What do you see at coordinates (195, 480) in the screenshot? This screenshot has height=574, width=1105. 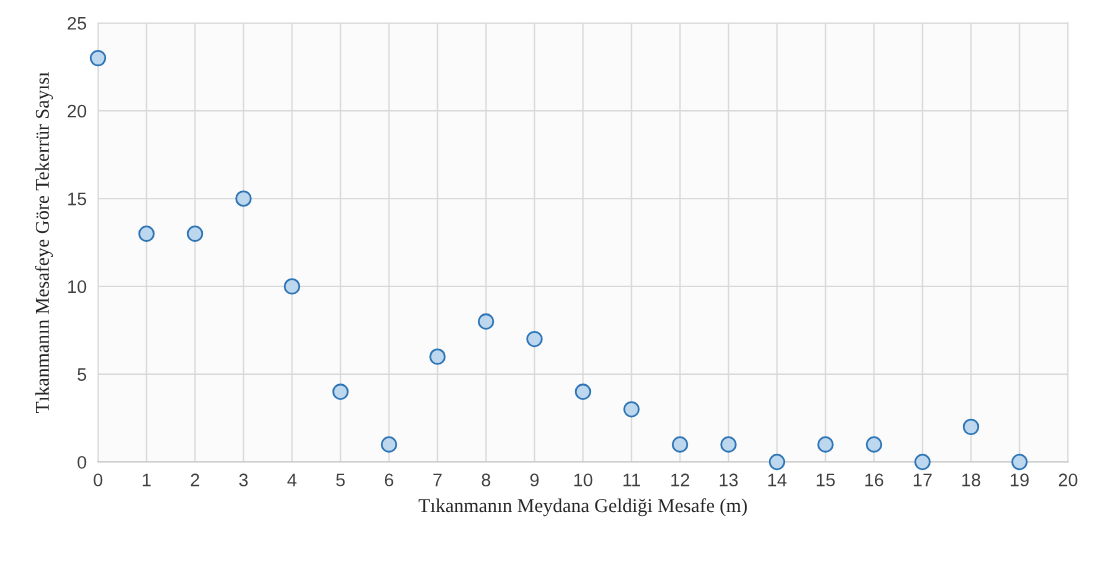 I see `x-tick-label: 2` at bounding box center [195, 480].